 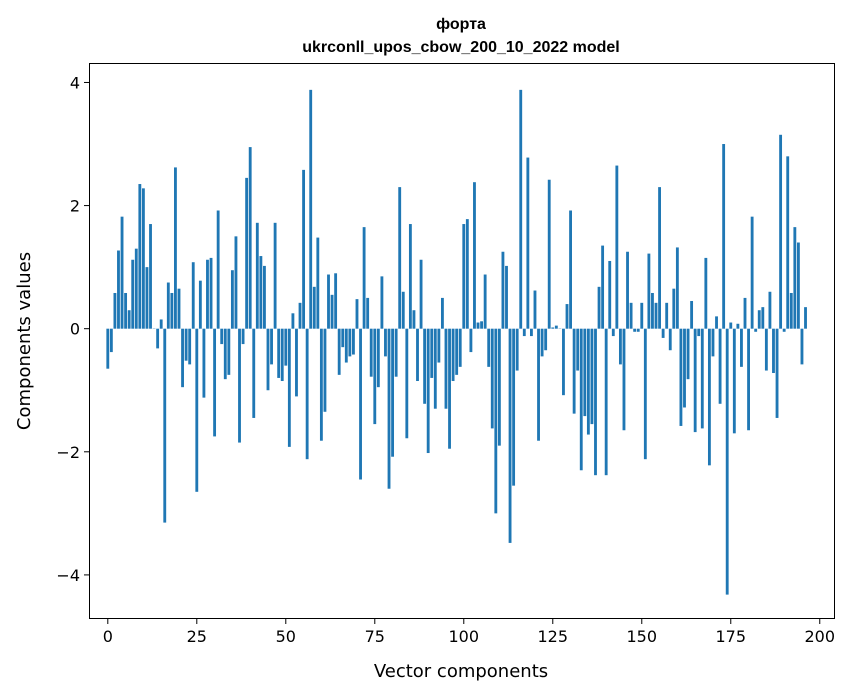 I want to click on chart-title-line2: ukrconll_upos_cbow_200_10_2022 model, so click(x=460, y=47).